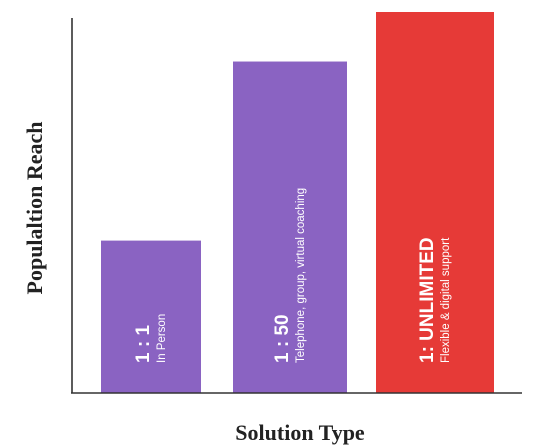 The width and height of the screenshot is (533, 446). What do you see at coordinates (34, 208) in the screenshot?
I see `y-axis-label: Populaltion Reach` at bounding box center [34, 208].